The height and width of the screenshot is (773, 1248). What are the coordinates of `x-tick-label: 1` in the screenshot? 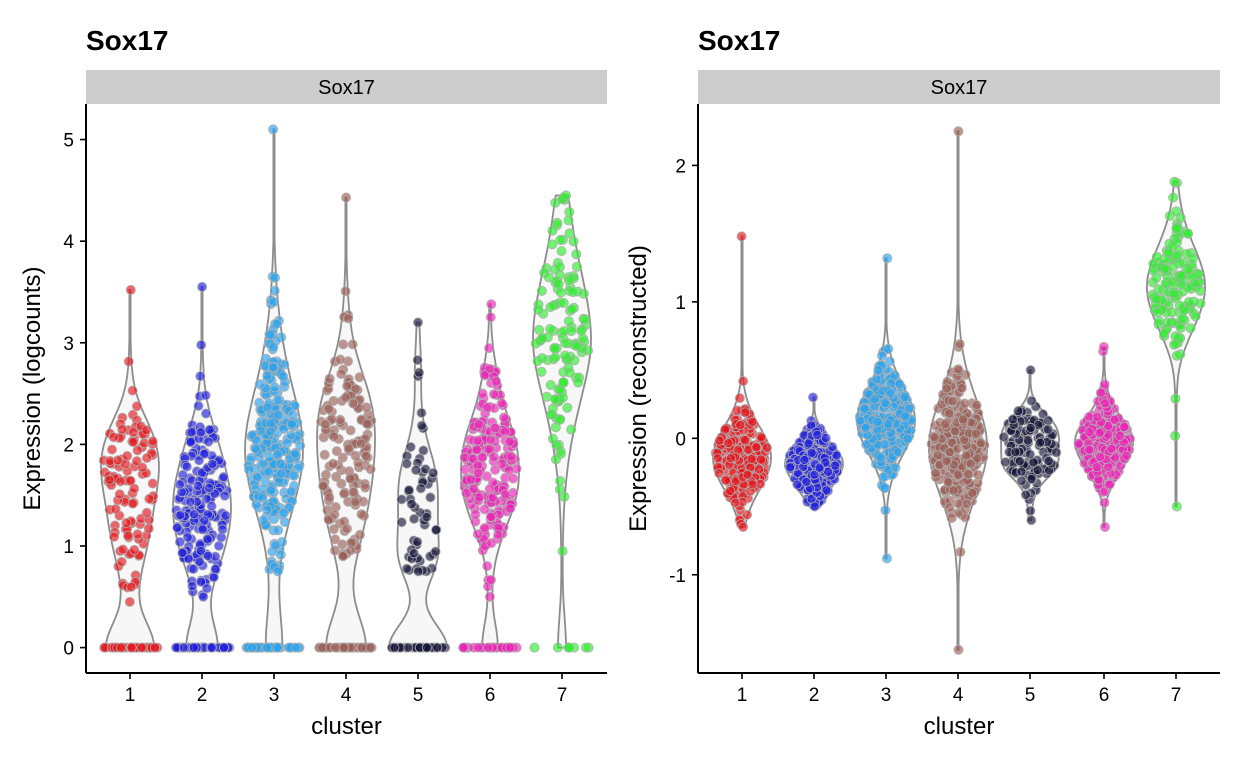 It's located at (742, 695).